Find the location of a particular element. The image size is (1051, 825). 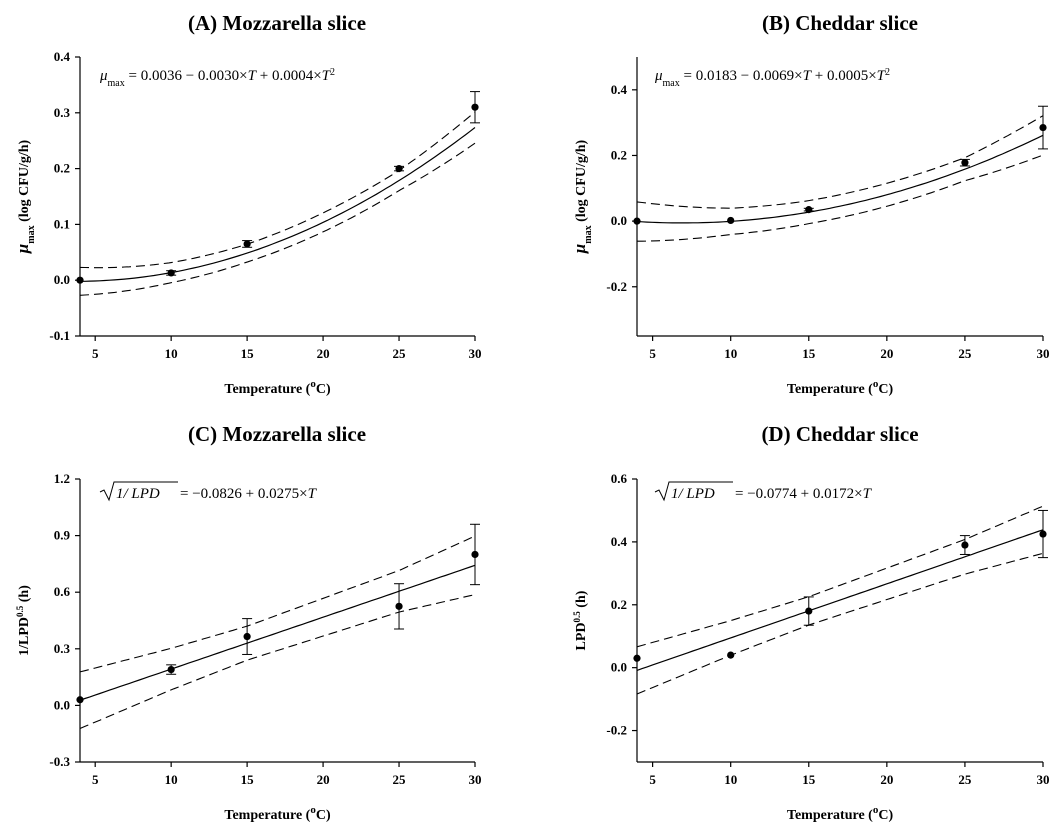

y-tick-label: -0.1 is located at coordinates (59, 335).